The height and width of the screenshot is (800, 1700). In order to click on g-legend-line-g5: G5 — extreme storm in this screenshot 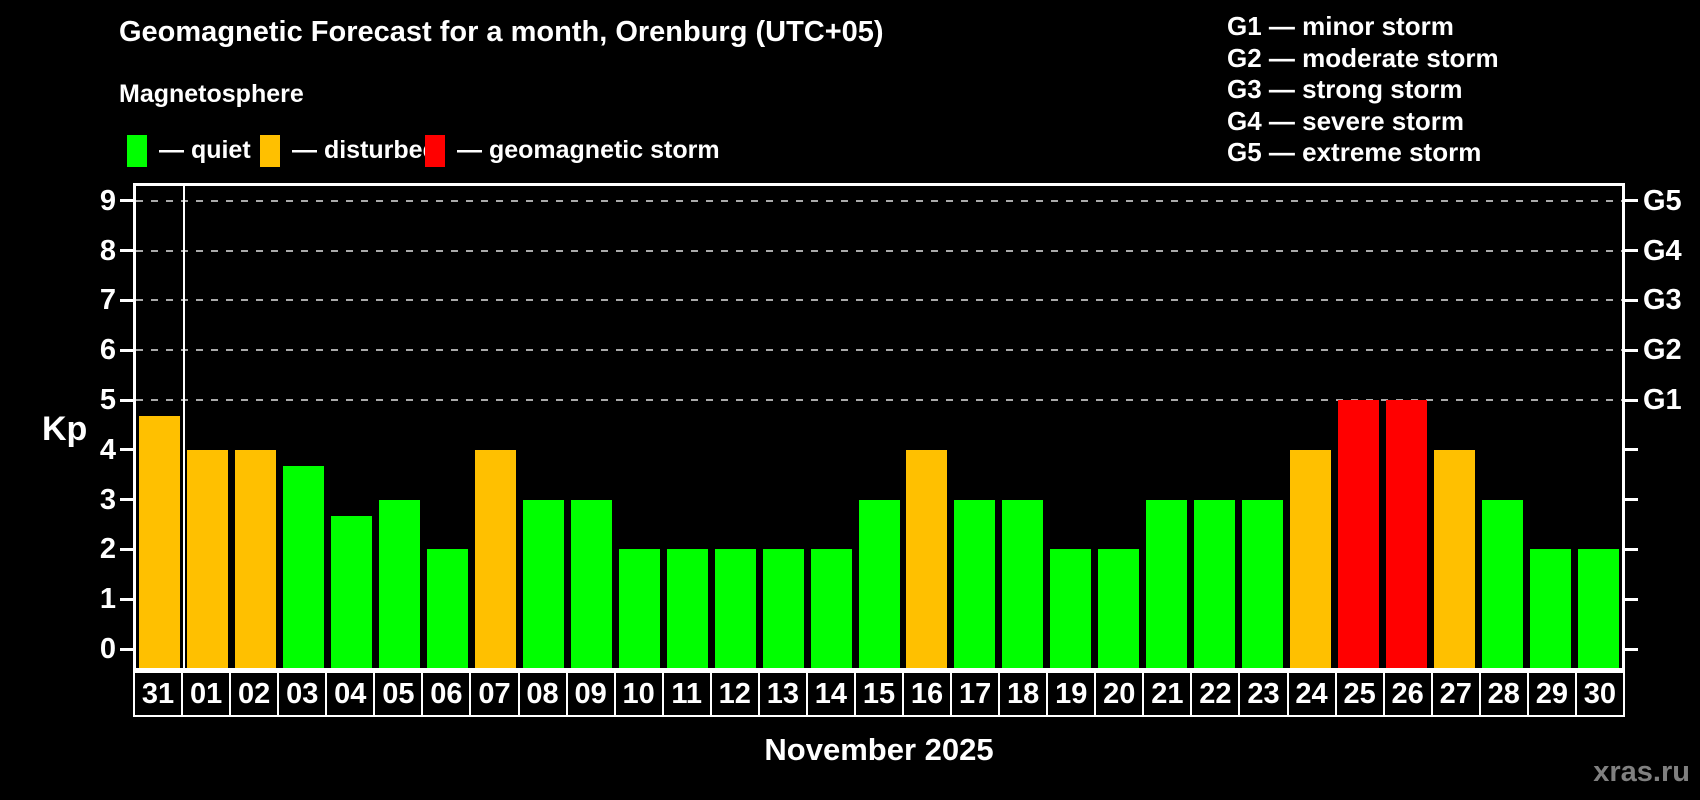, I will do `click(1354, 152)`.